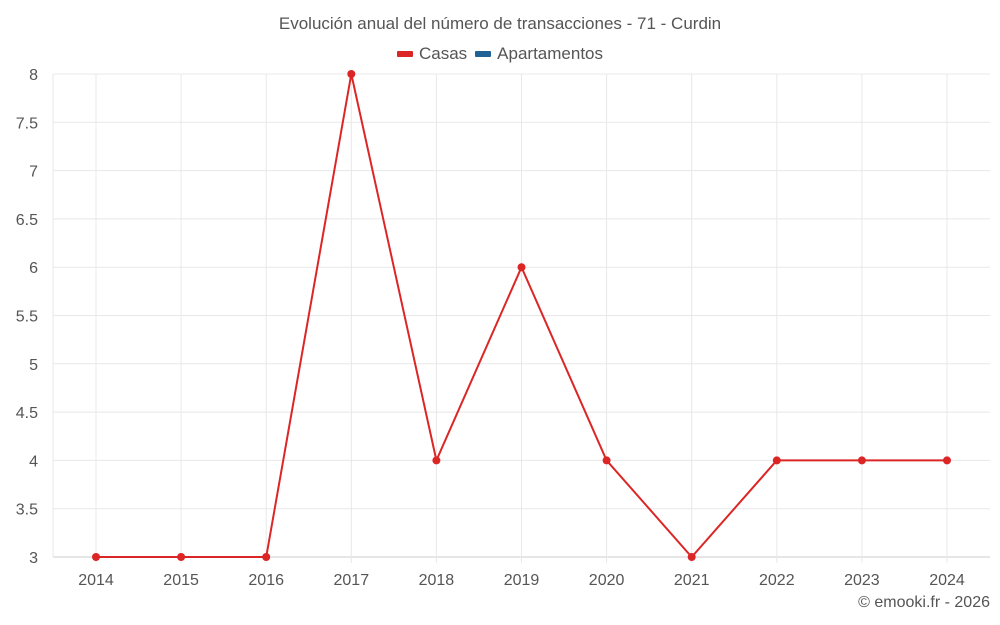 This screenshot has height=625, width=1000. Describe the element at coordinates (33, 268) in the screenshot. I see `y-tick-label: 6` at that location.